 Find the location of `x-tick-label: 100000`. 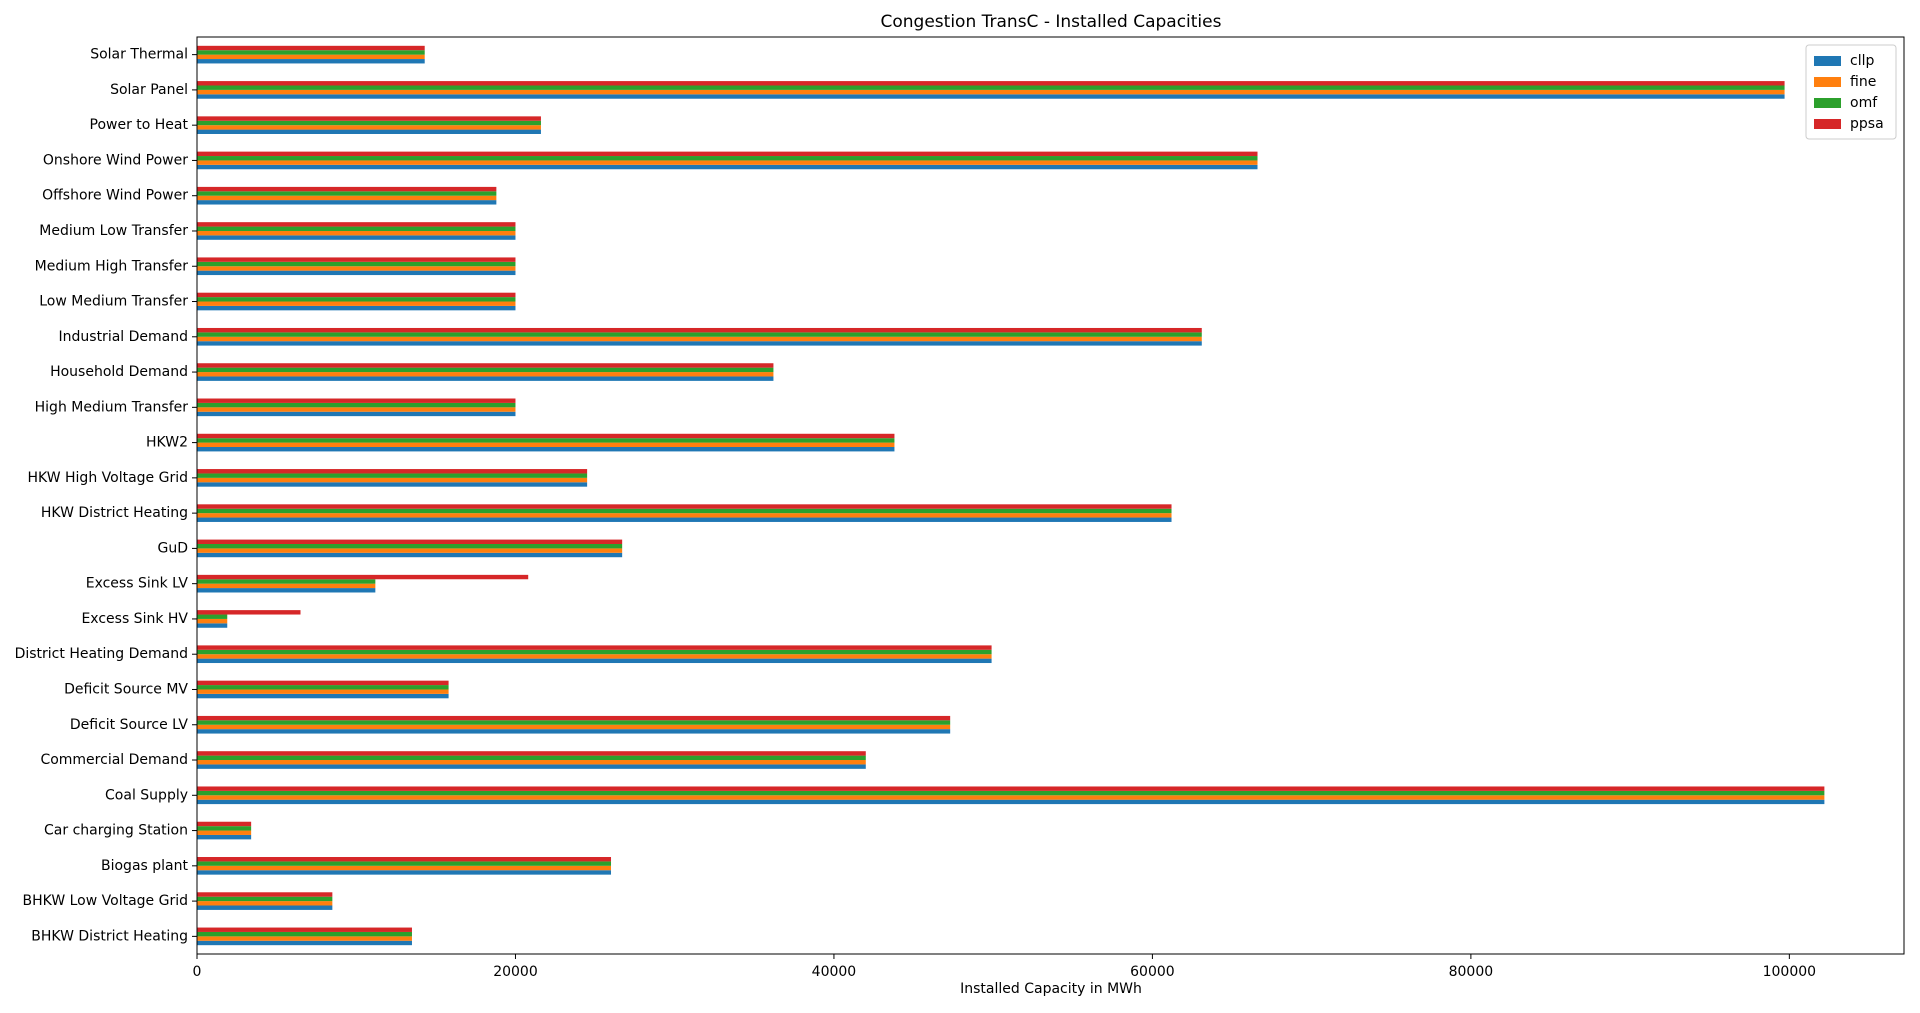

x-tick-label: 100000 is located at coordinates (1789, 972).